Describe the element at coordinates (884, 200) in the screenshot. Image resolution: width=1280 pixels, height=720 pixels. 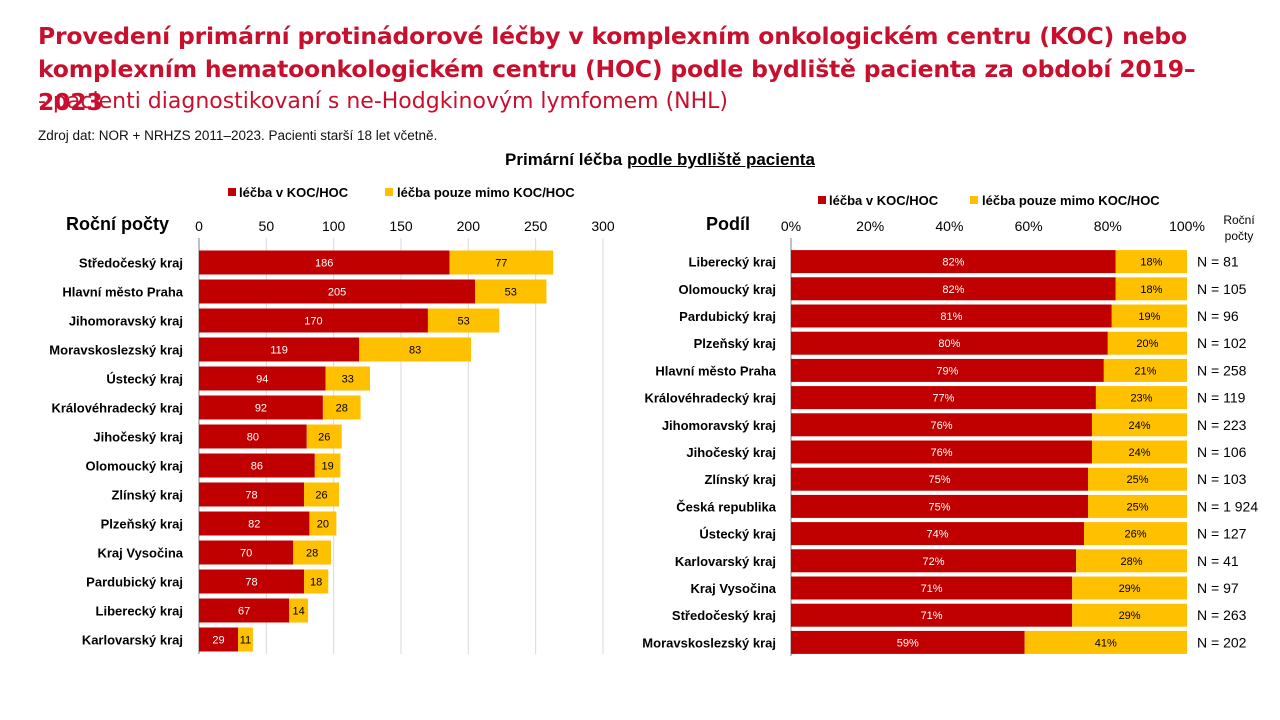
I see `legend-label-koc: léčba v KOC/HOC` at that location.